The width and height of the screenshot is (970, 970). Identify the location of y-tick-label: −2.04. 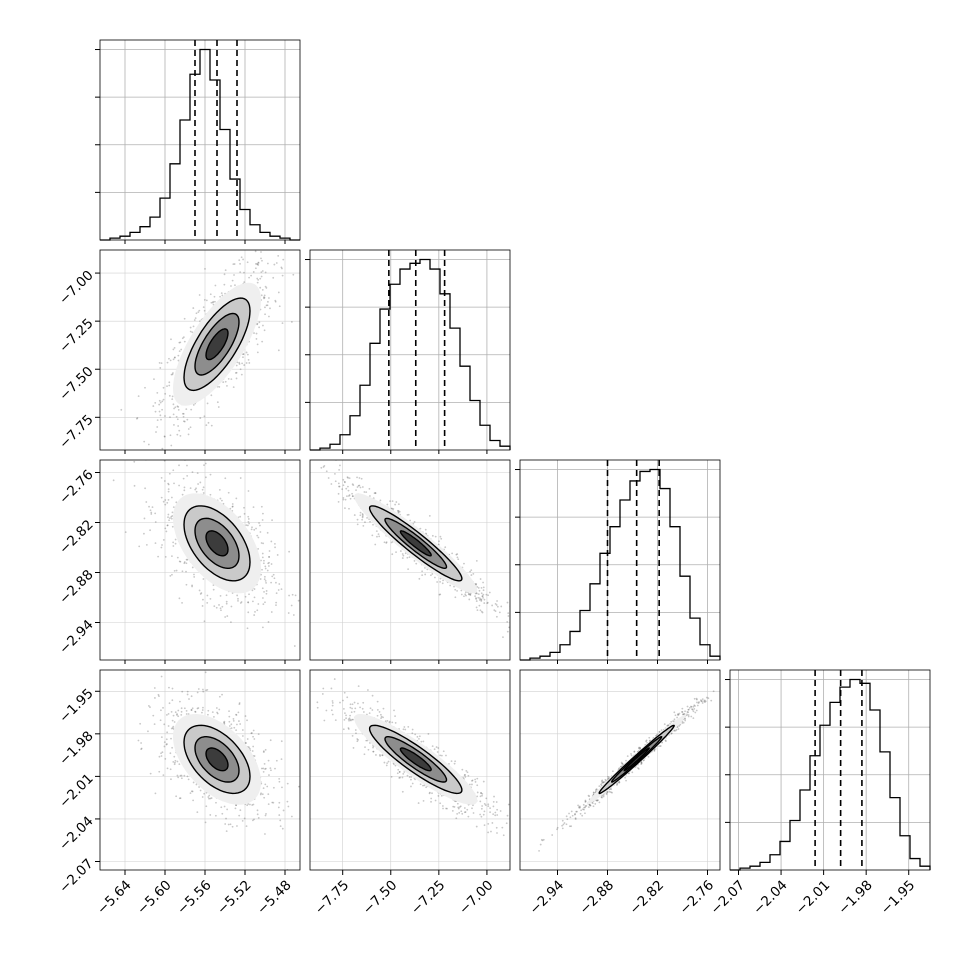
(76, 833).